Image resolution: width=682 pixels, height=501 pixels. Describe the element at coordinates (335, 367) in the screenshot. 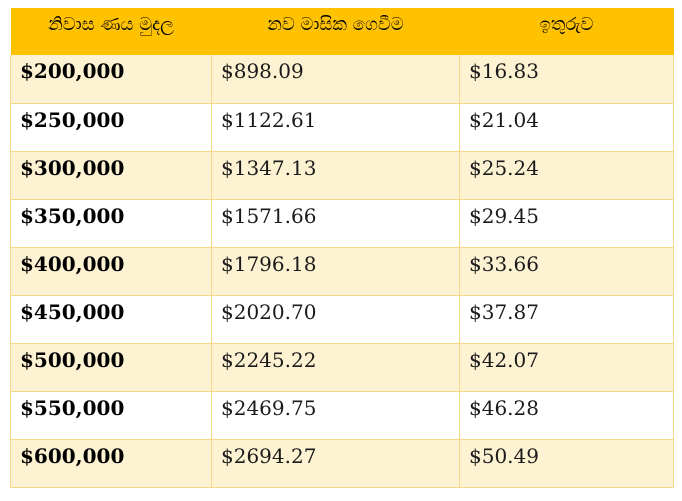

I see `monthly-payment-cell: $2245.22` at that location.